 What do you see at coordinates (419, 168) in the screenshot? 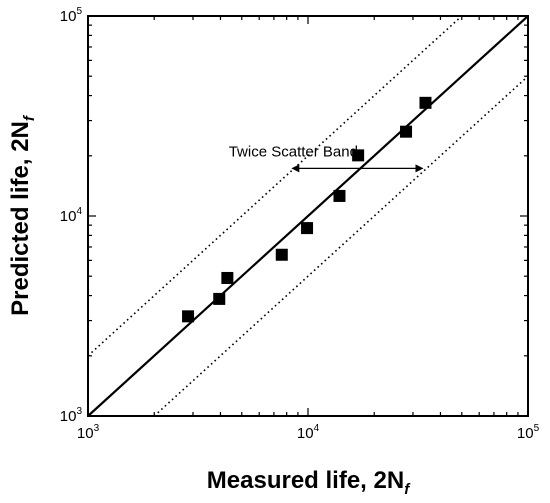
I see `arrow-head-right` at bounding box center [419, 168].